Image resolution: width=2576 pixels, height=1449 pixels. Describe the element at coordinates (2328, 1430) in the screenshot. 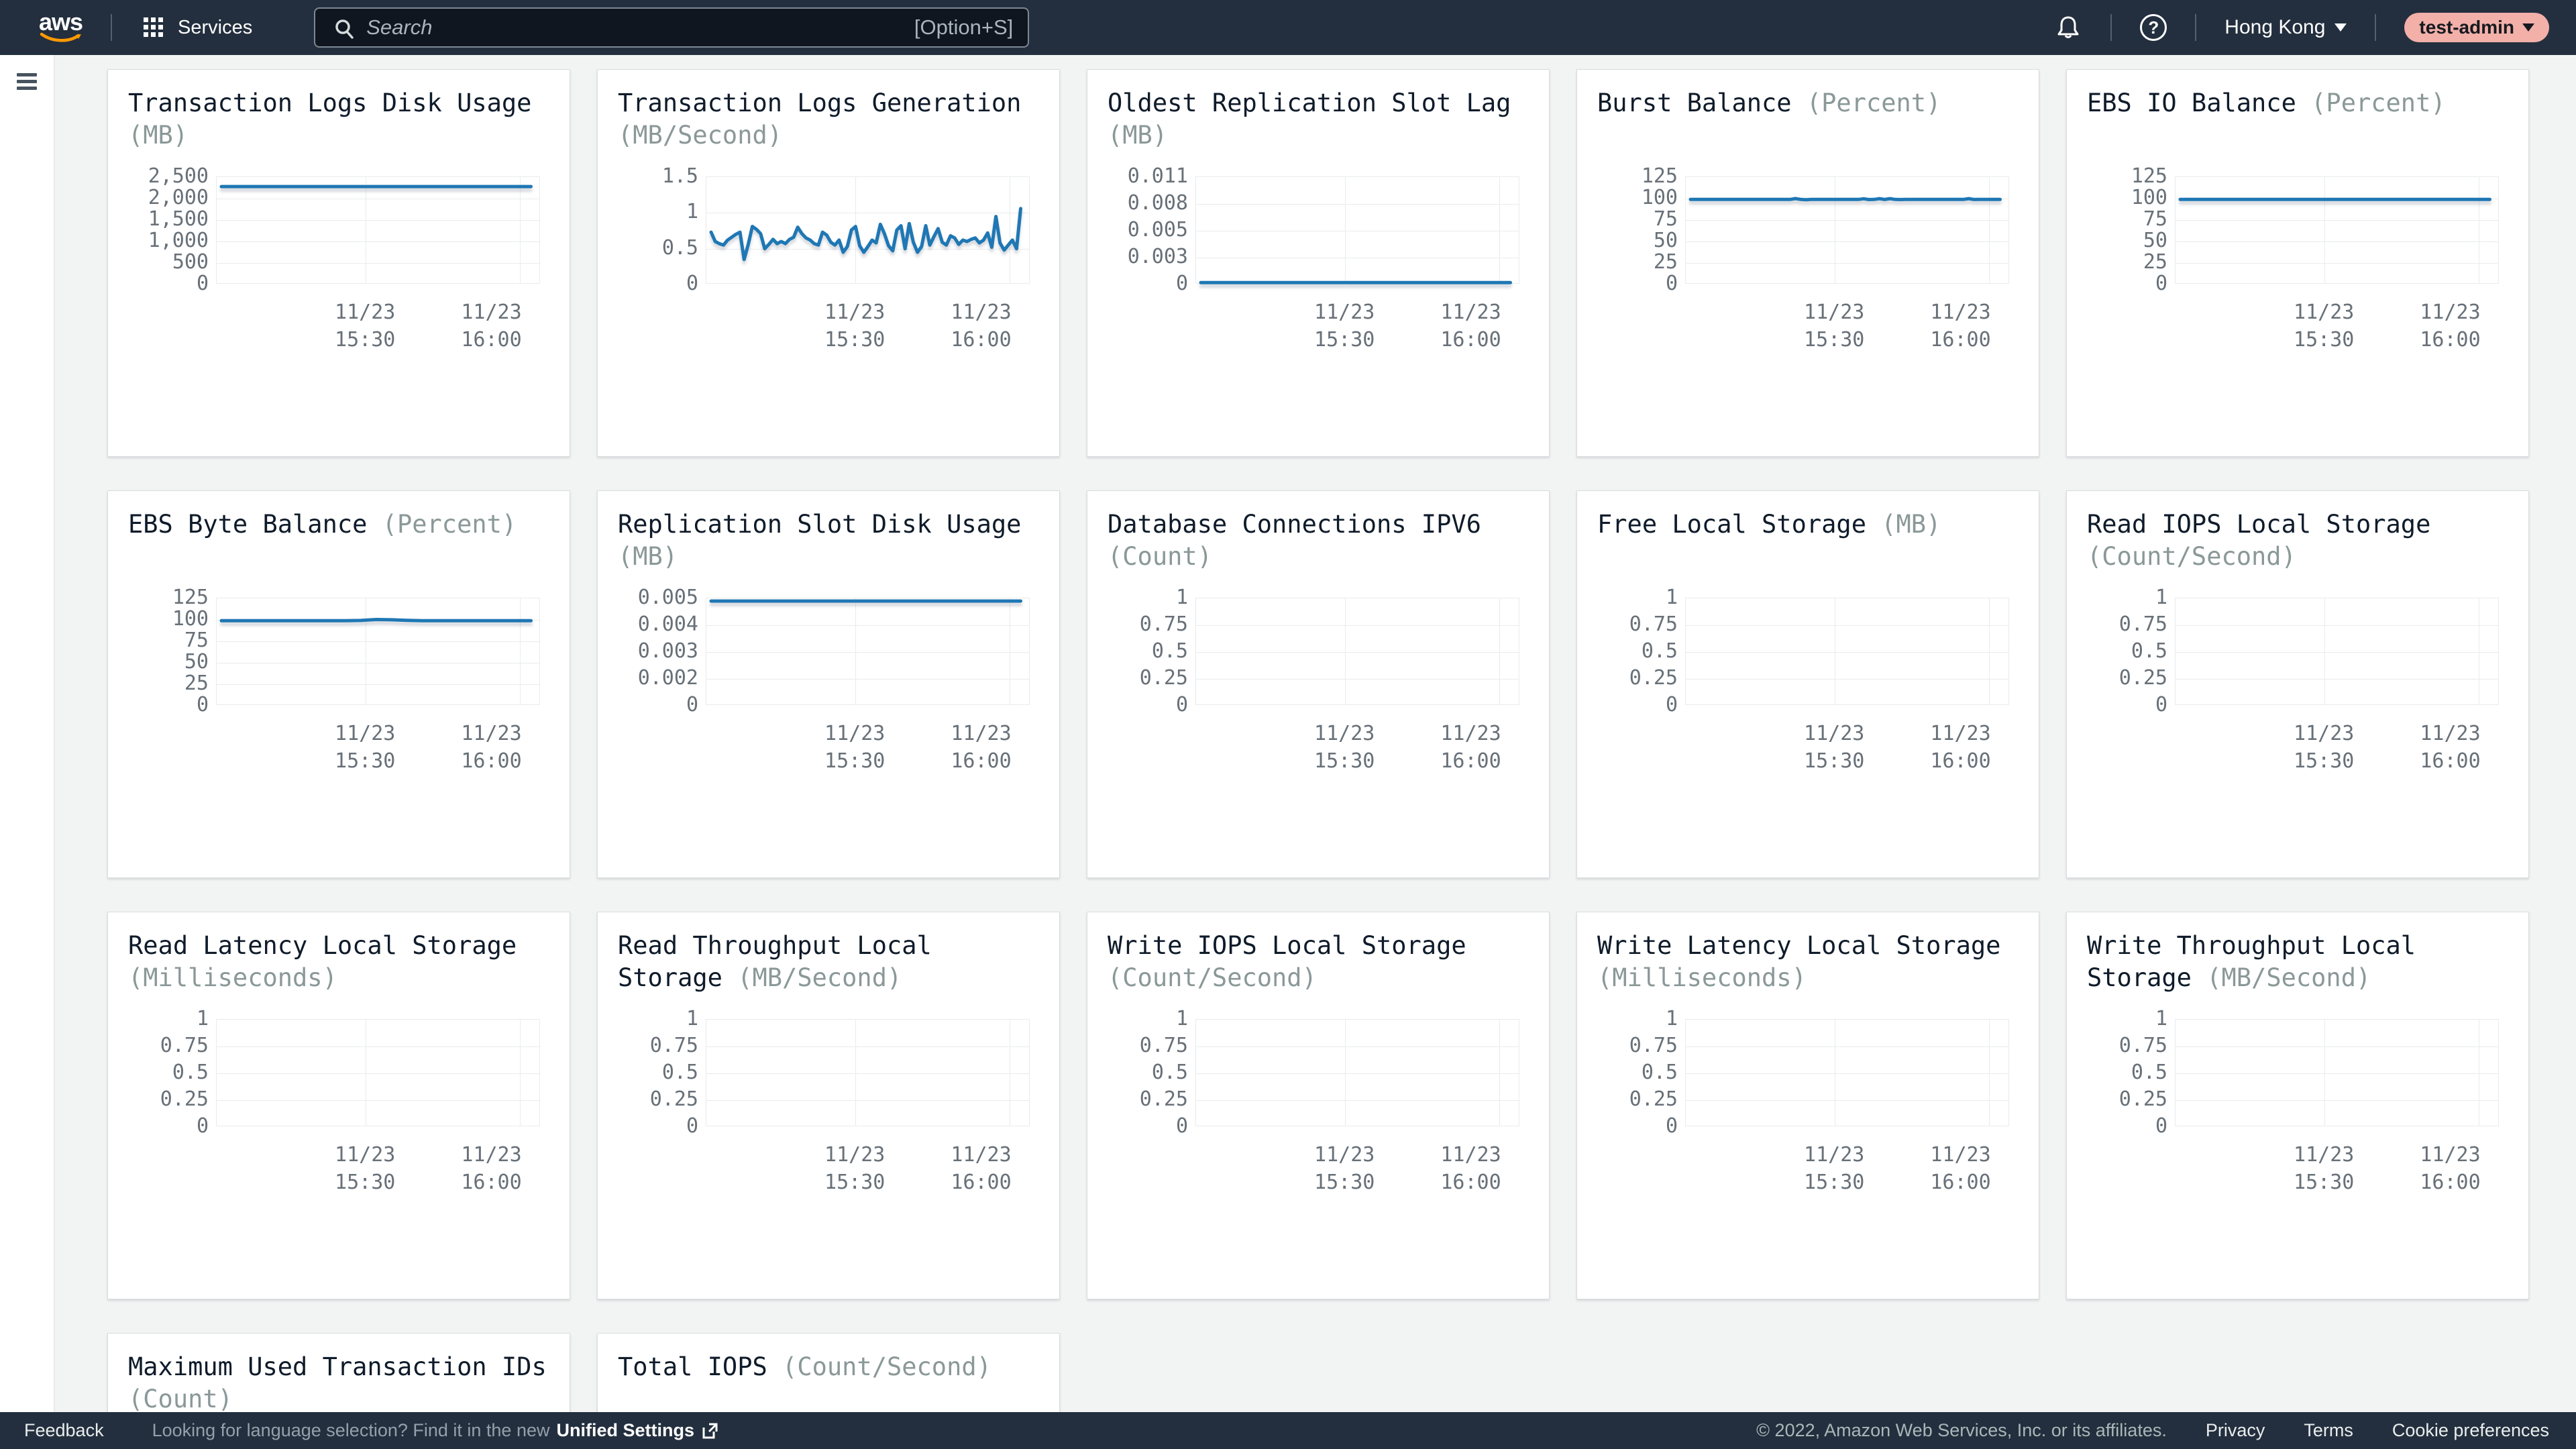

I see `terms-link: Terms` at that location.